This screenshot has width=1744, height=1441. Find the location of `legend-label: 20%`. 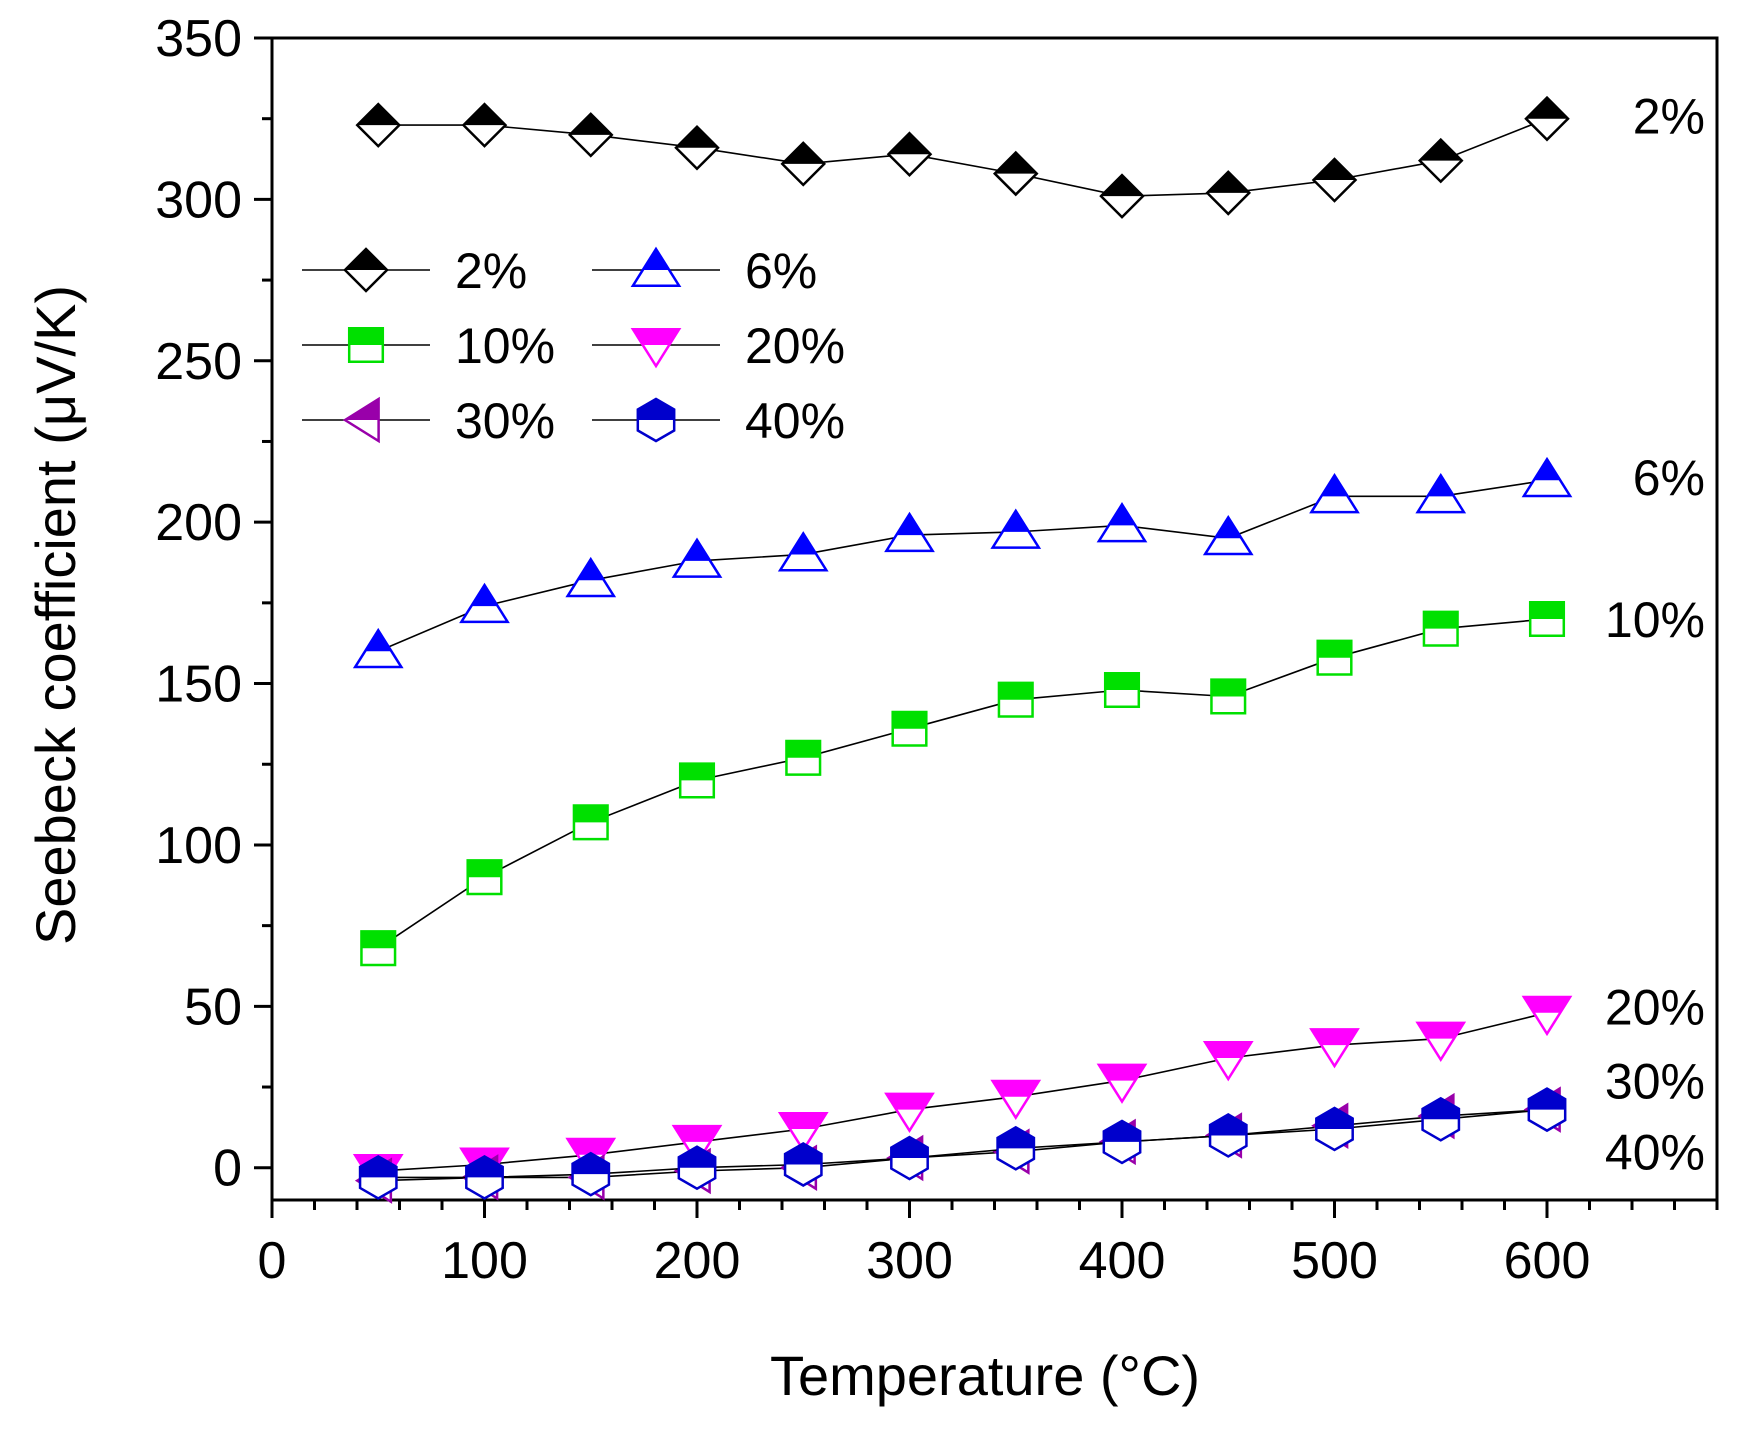

legend-label: 20% is located at coordinates (795, 346).